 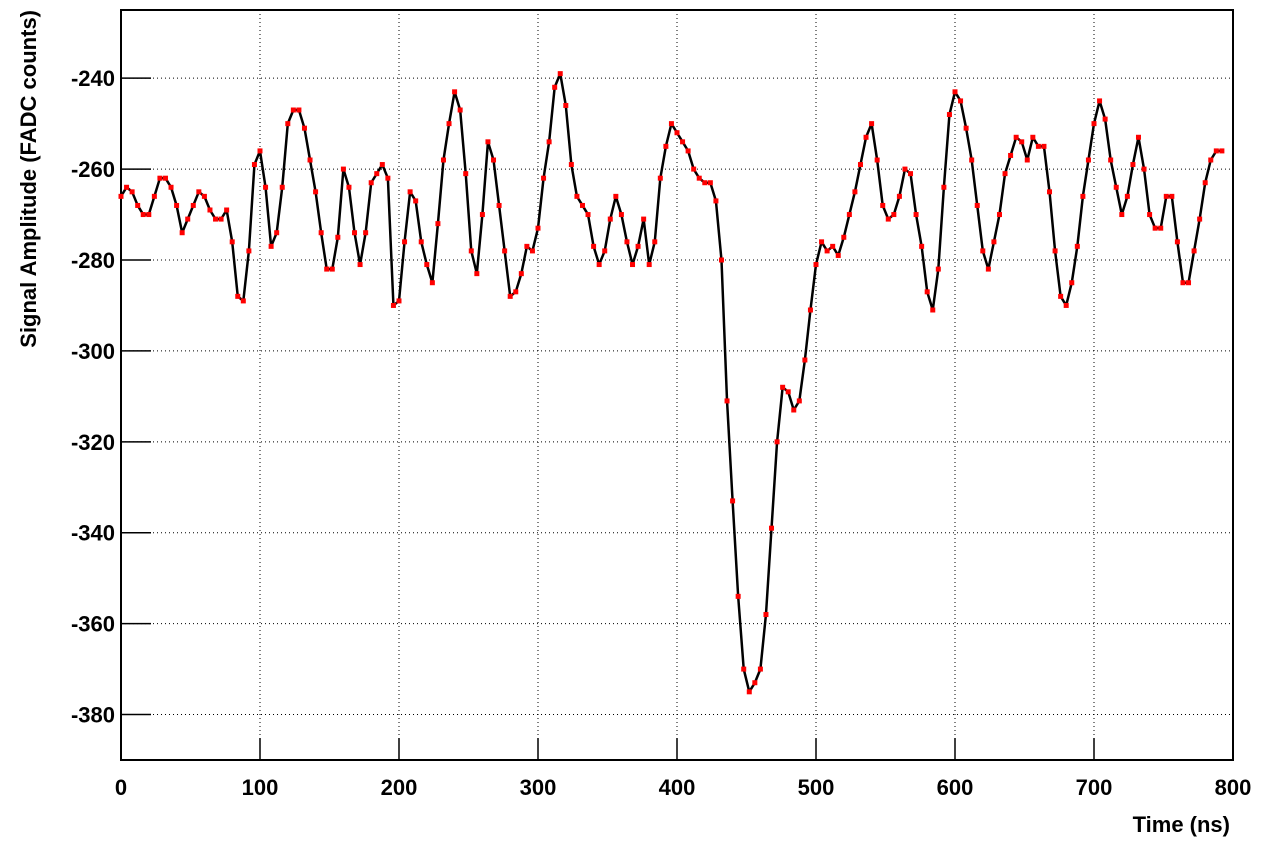 What do you see at coordinates (93, 624) in the screenshot?
I see `y-tick-label: -360` at bounding box center [93, 624].